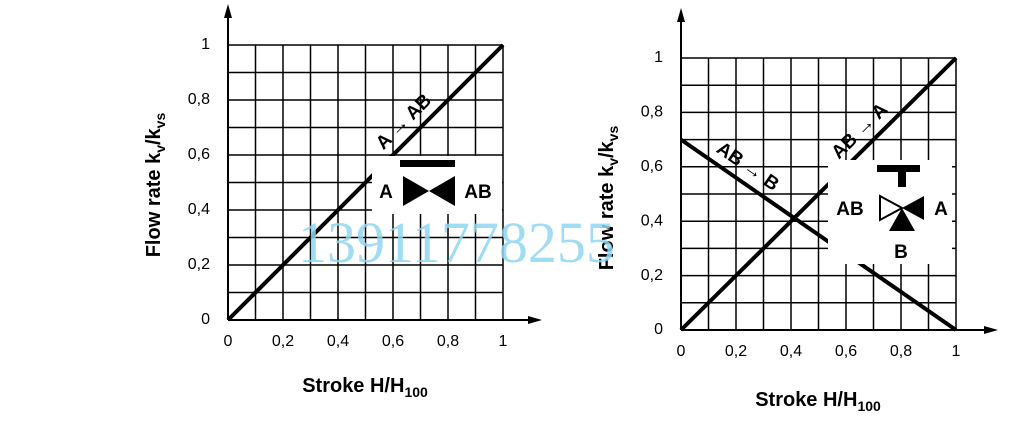 The width and height of the screenshot is (1030, 439). Describe the element at coordinates (901, 252) in the screenshot. I see `port-label: B` at that location.